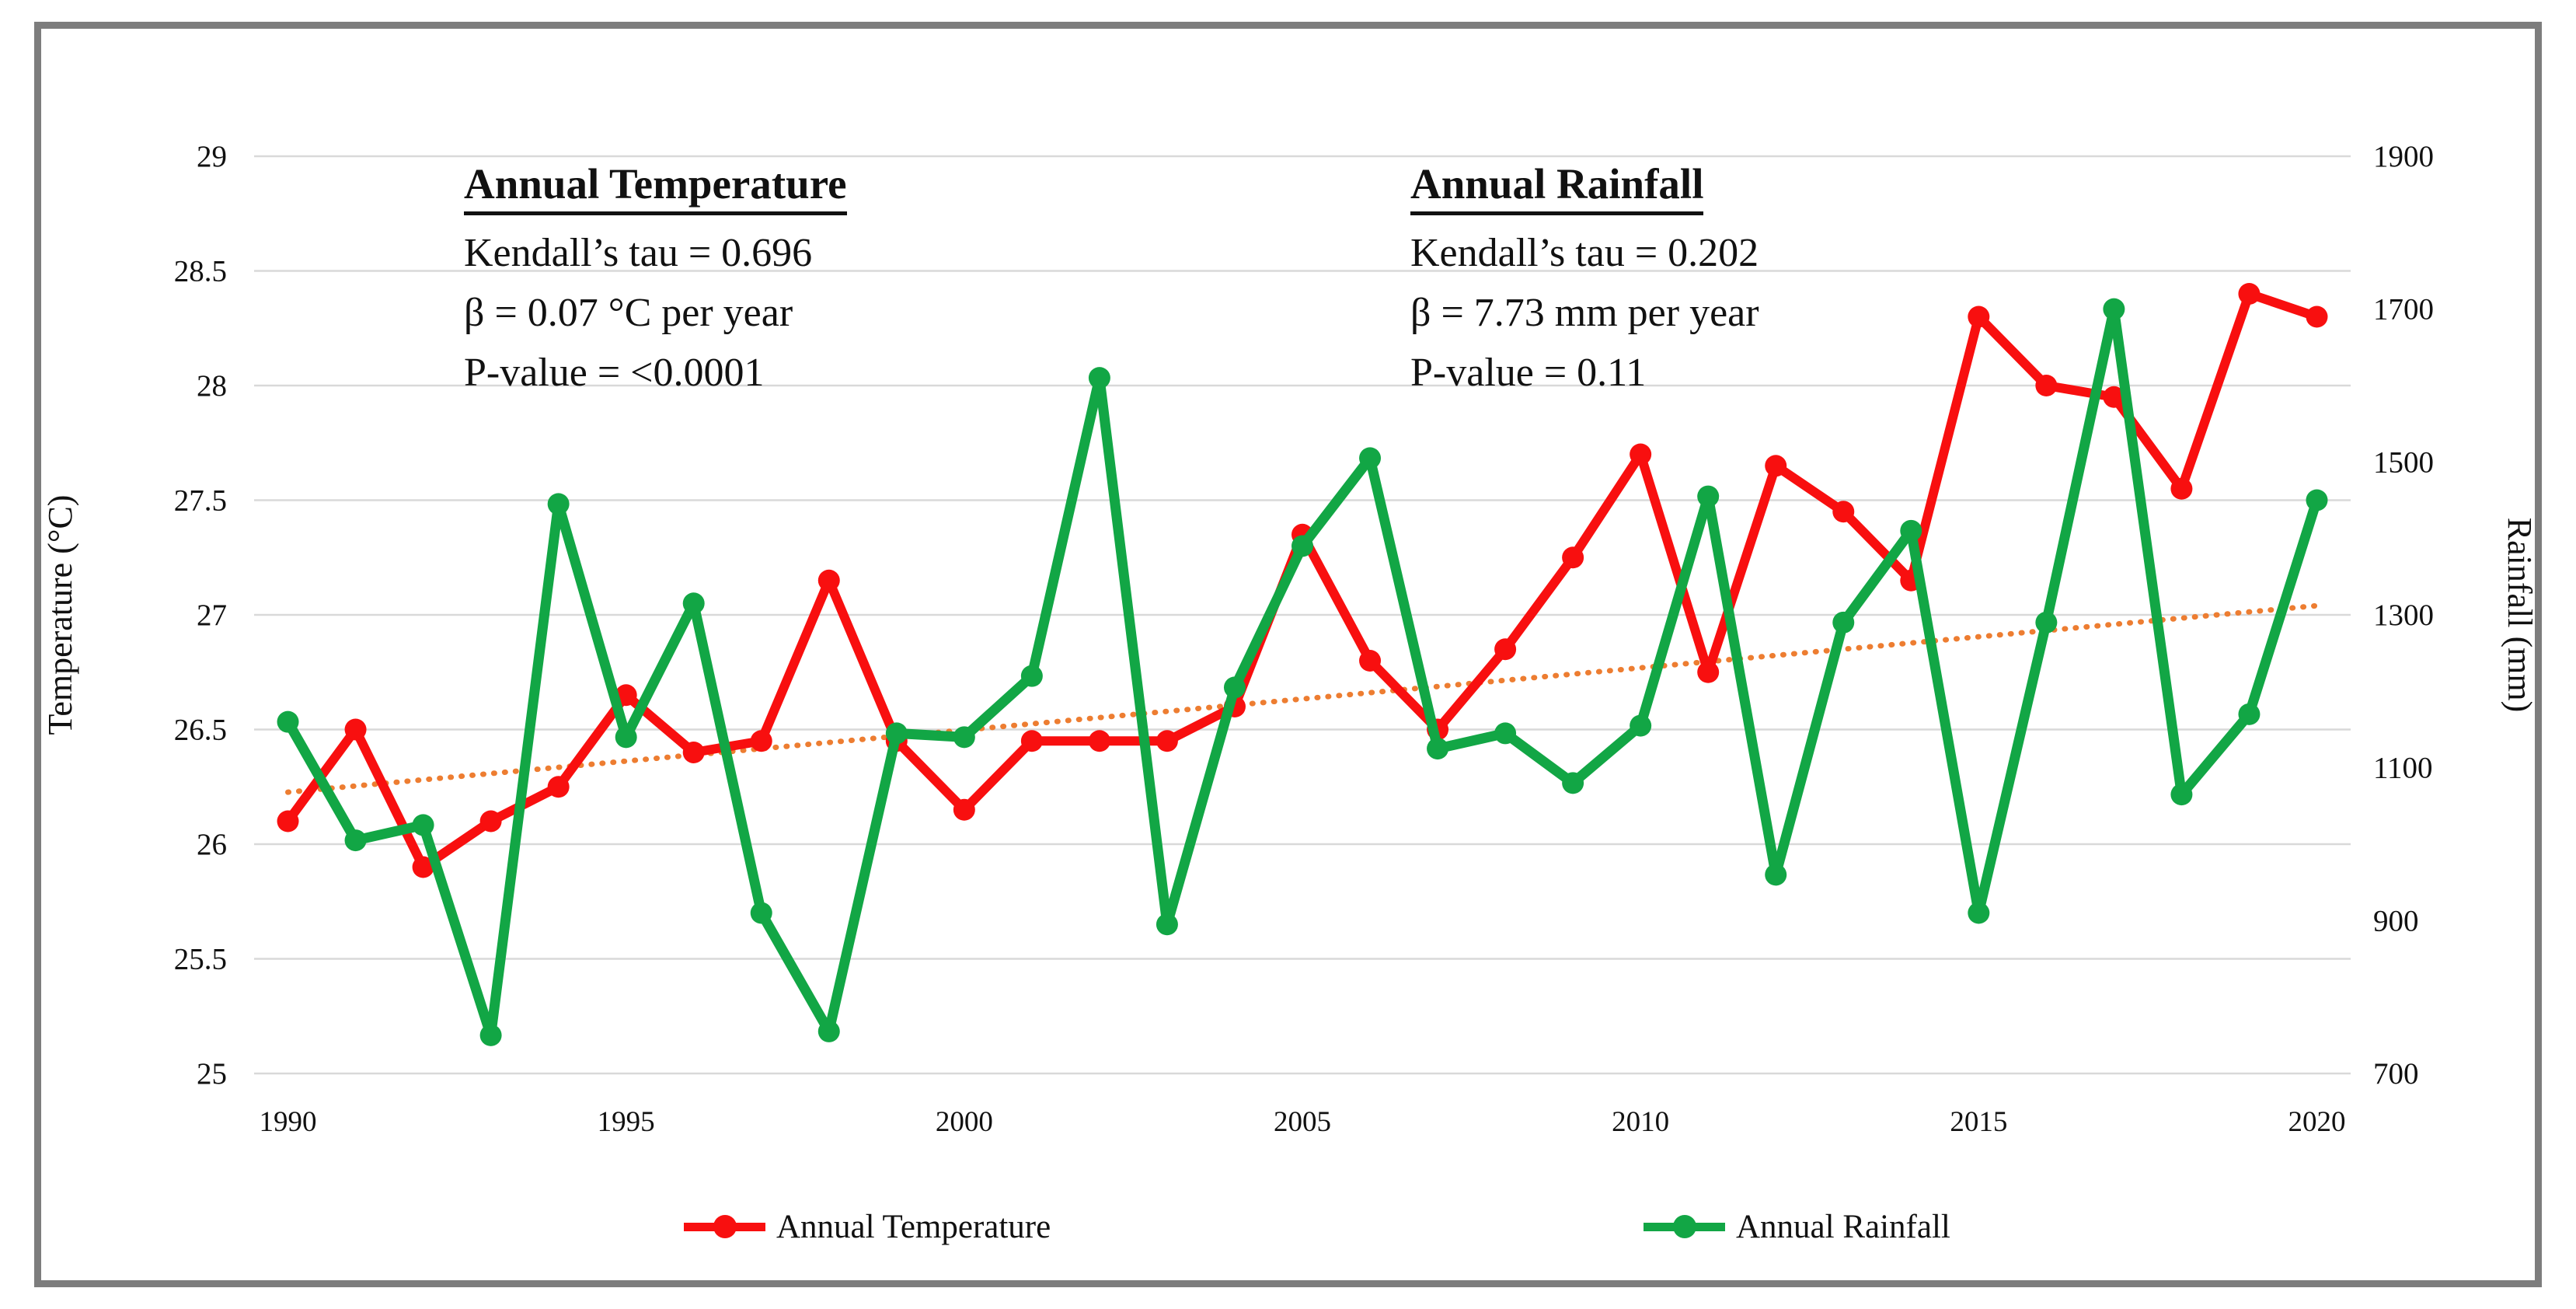 The height and width of the screenshot is (1309, 2576). I want to click on rainfall-legend-dot-icon, so click(1684, 1226).